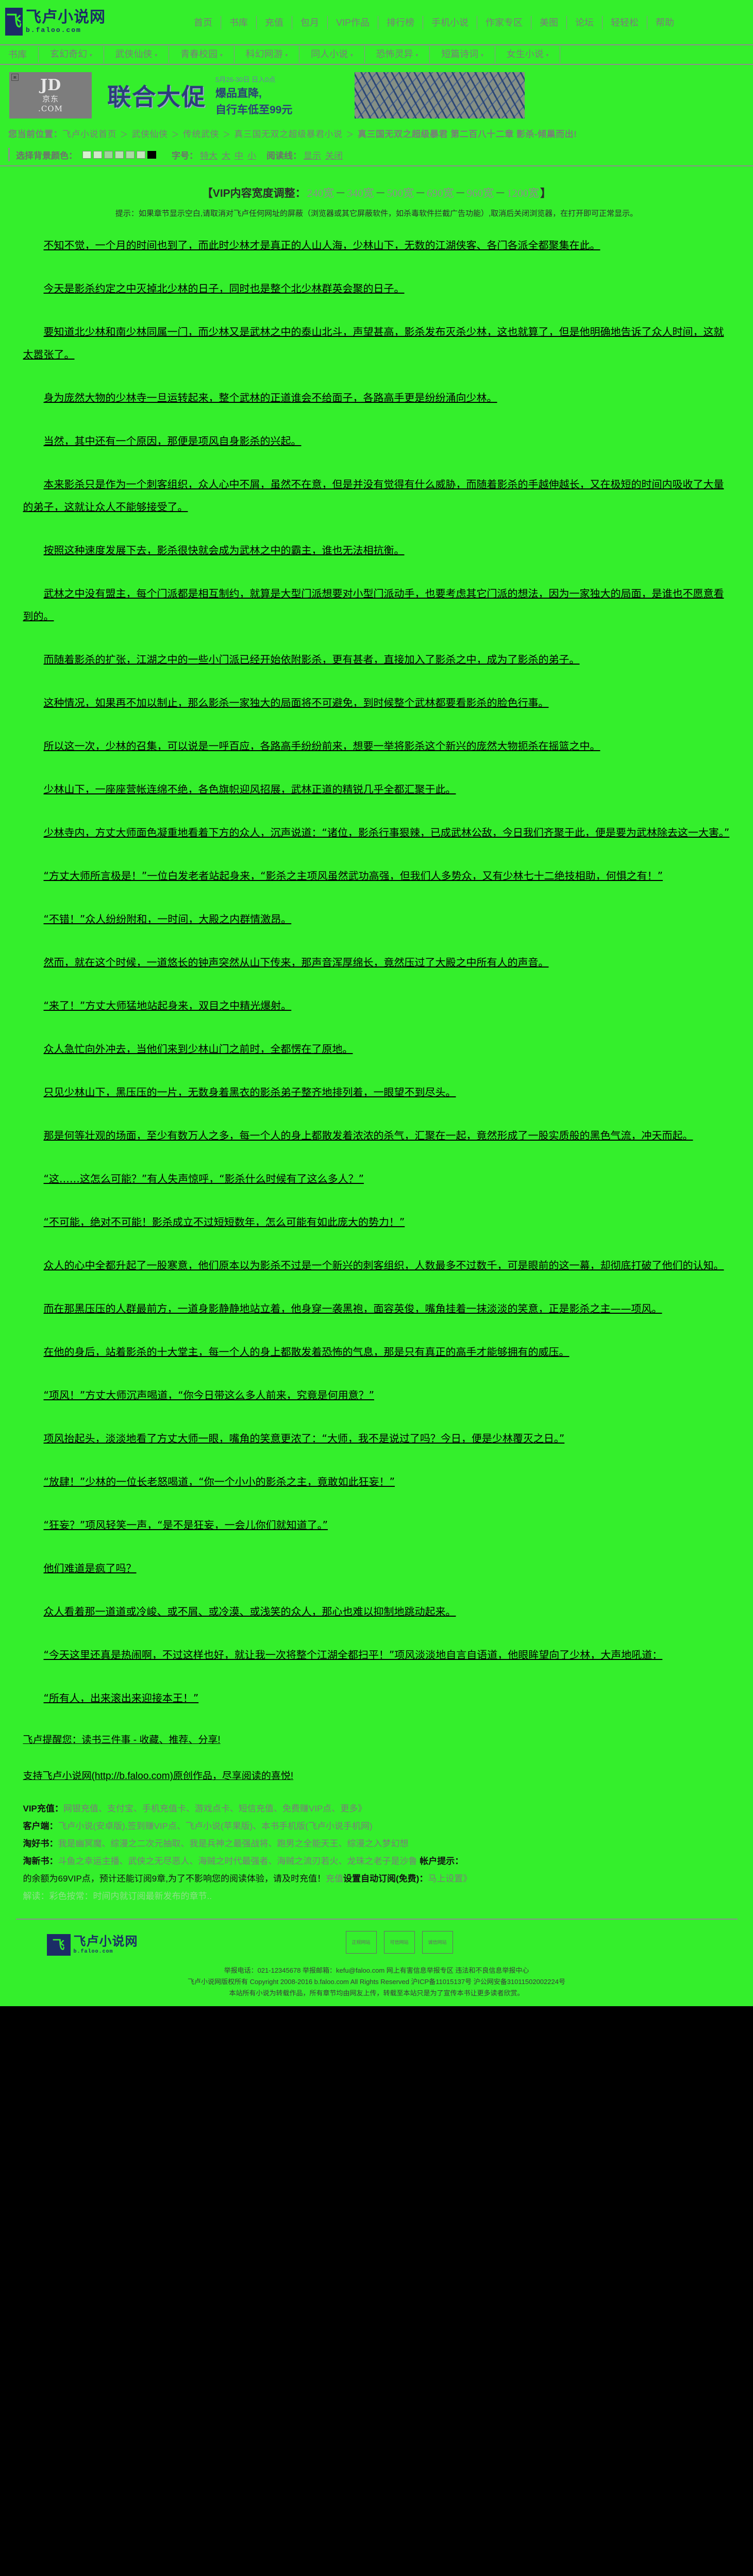 The width and height of the screenshot is (753, 2576). I want to click on catnav-item-fantasy: 玄幻奇幻 ▾, so click(71, 54).